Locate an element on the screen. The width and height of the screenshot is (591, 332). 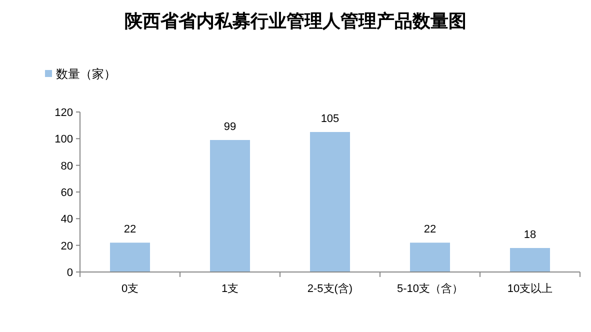
x-tick-label: 5-10支（含） is located at coordinates (430, 288).